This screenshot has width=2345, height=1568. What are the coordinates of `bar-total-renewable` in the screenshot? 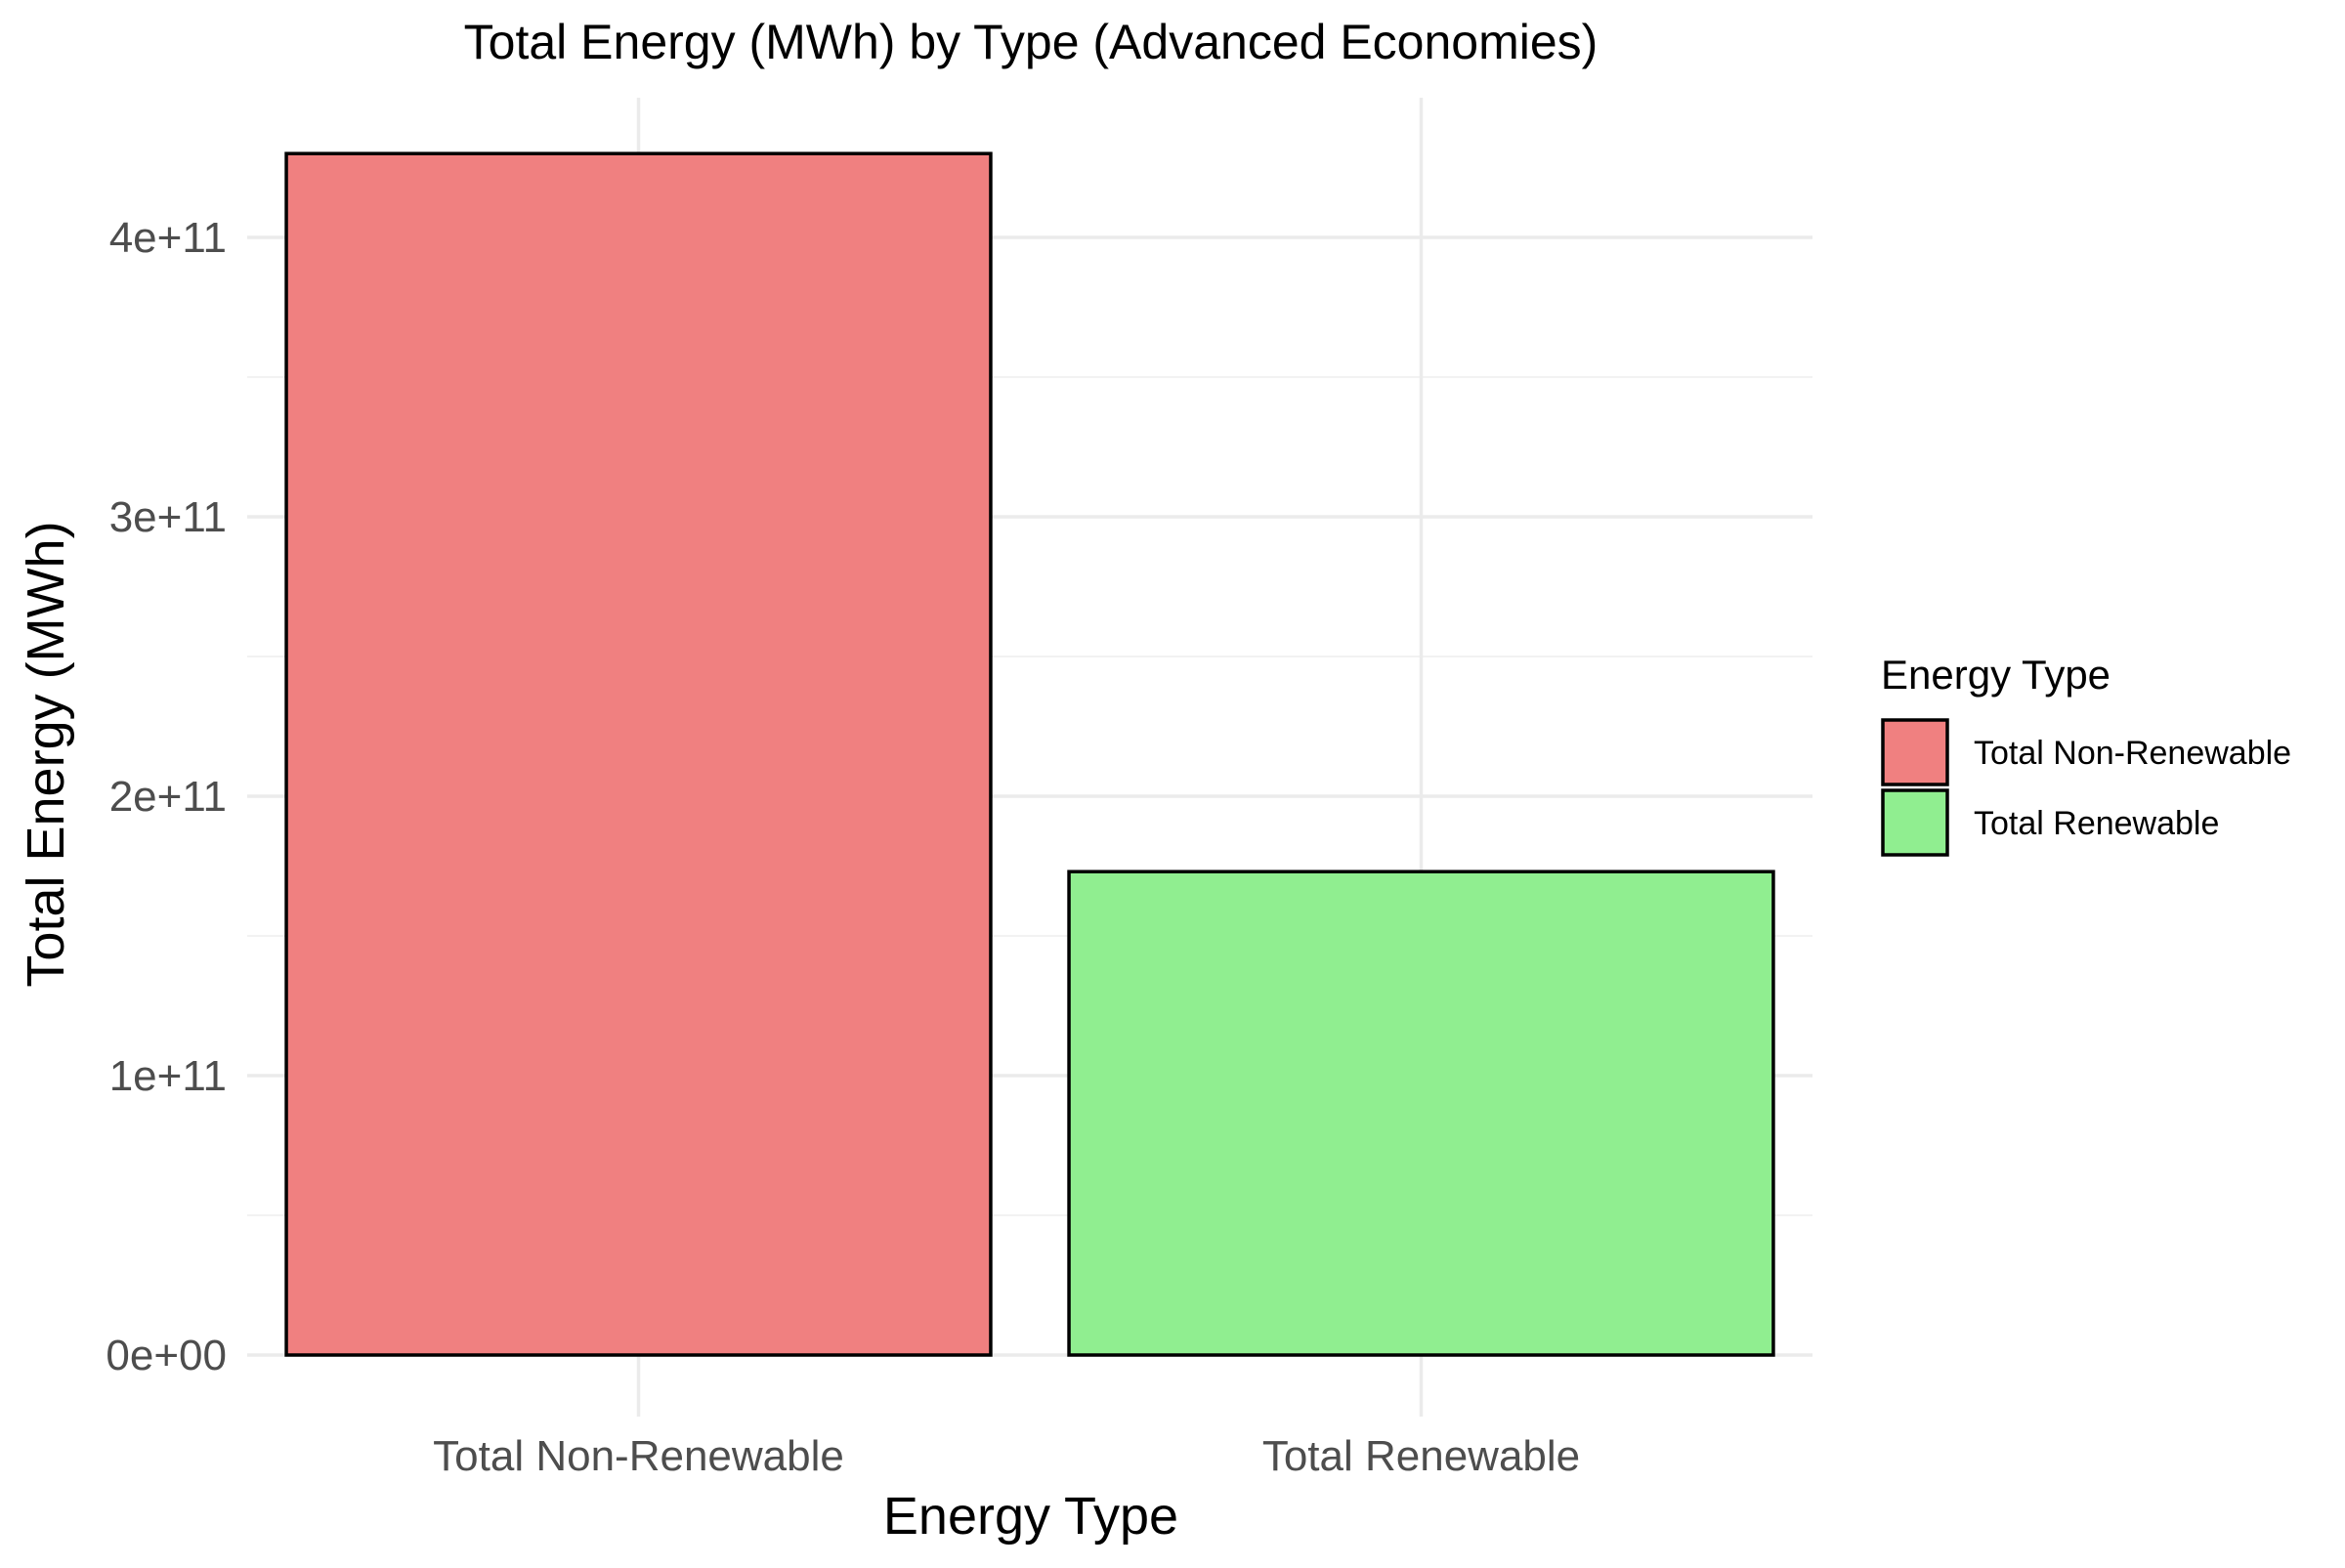 It's located at (1421, 1113).